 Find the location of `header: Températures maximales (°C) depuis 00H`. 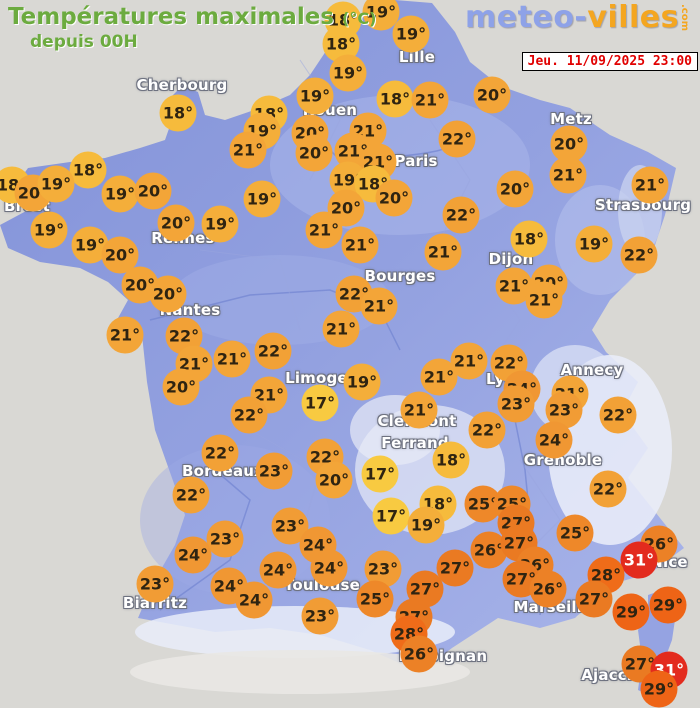

header: Températures maximales (°C) depuis 00H is located at coordinates (192, 28).